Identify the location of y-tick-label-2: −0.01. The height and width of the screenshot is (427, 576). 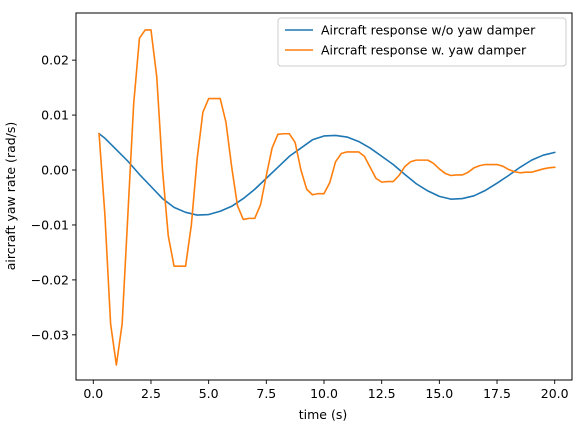
(50, 224).